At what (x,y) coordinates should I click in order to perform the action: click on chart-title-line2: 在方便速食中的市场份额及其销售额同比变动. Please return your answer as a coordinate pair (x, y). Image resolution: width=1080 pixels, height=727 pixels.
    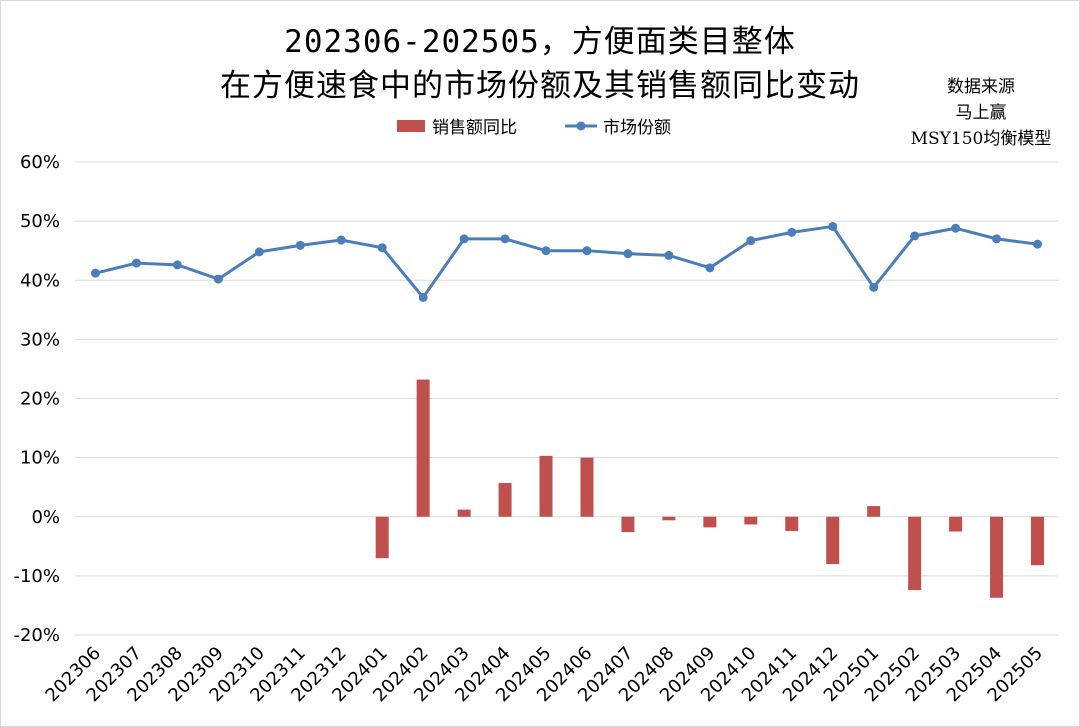
    Looking at the image, I should click on (540, 86).